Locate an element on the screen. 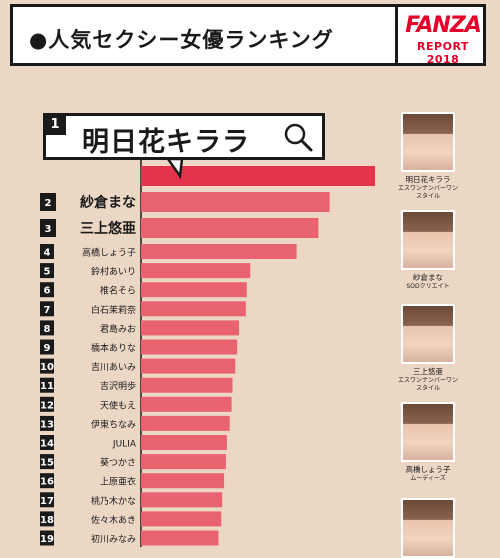  page-title: ●人気セクシー女優ランキング is located at coordinates (181, 40).